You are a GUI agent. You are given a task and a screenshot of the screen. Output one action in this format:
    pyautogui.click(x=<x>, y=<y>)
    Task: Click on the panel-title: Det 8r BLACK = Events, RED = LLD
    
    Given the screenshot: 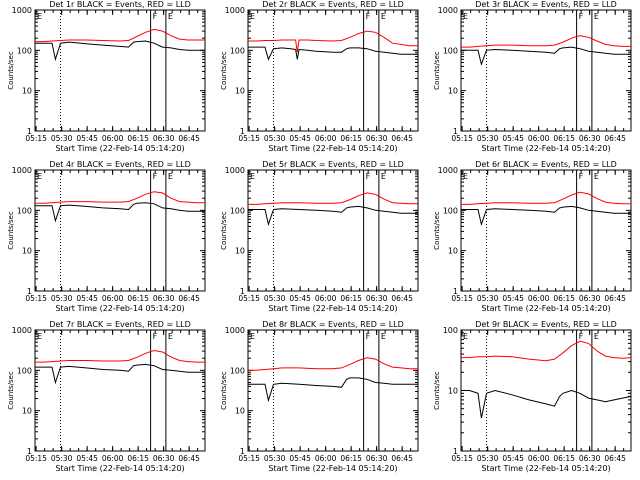 What is the action you would take?
    pyautogui.click(x=333, y=324)
    